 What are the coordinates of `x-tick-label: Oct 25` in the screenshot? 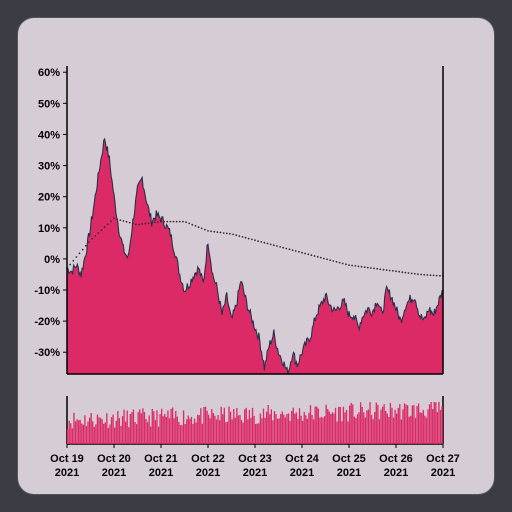 It's located at (349, 459).